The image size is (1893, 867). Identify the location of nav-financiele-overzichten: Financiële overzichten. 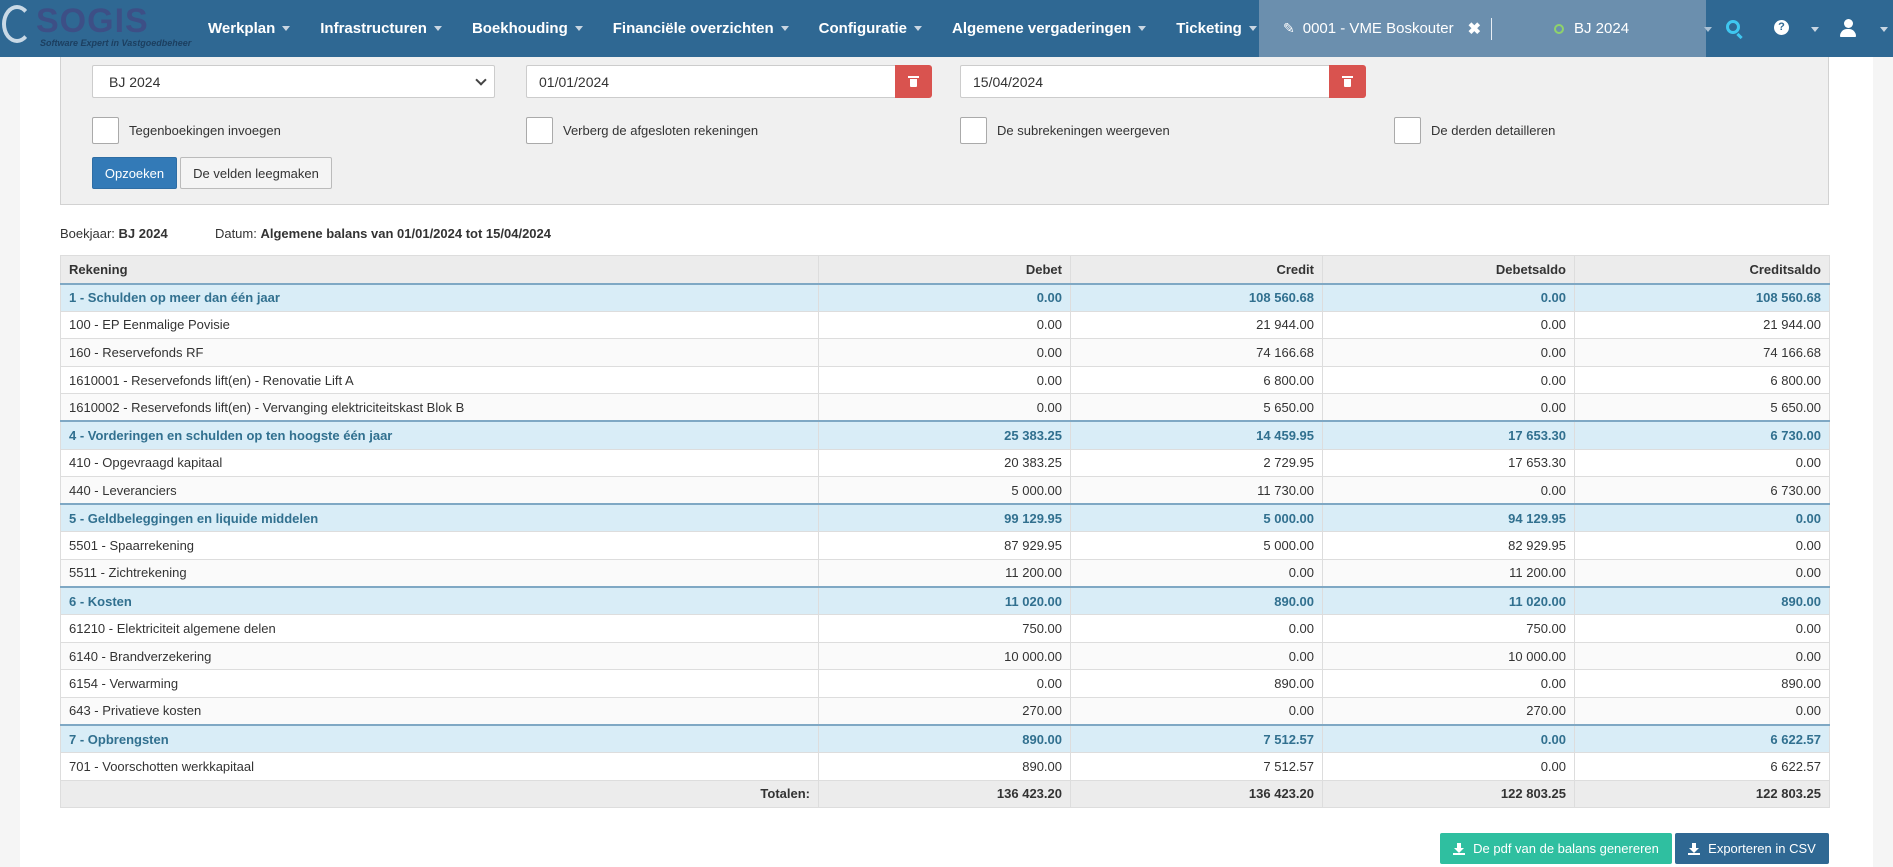
(701, 28).